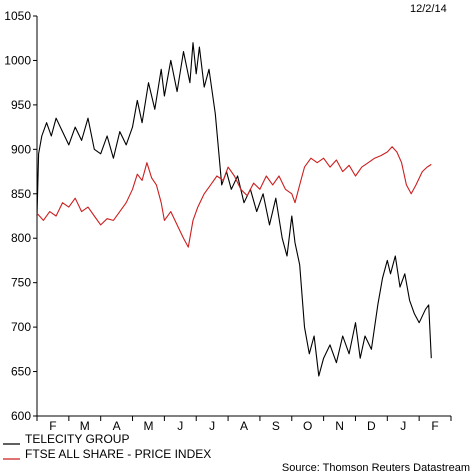 The image size is (475, 475). I want to click on x-tick-label: N, so click(339, 426).